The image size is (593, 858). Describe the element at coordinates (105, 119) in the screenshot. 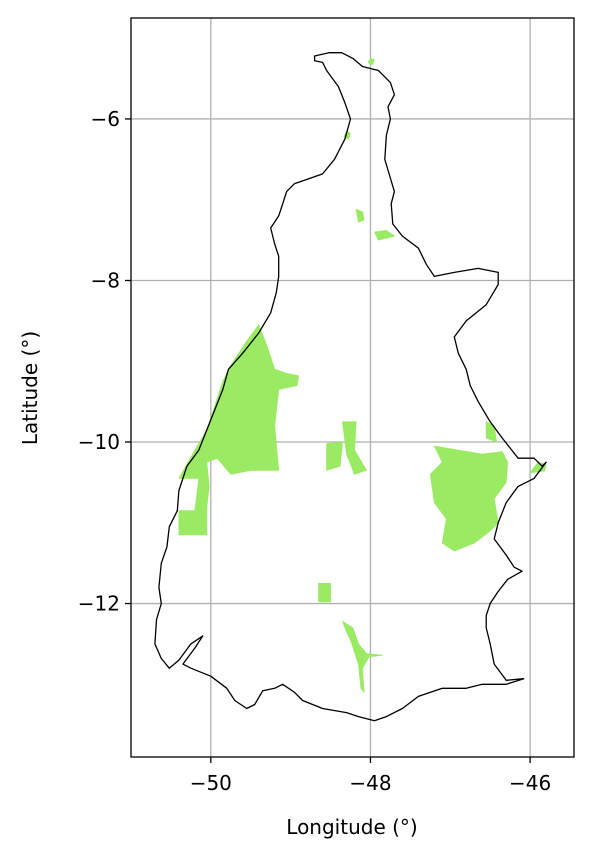

I see `y-tick-label-0: −6` at that location.